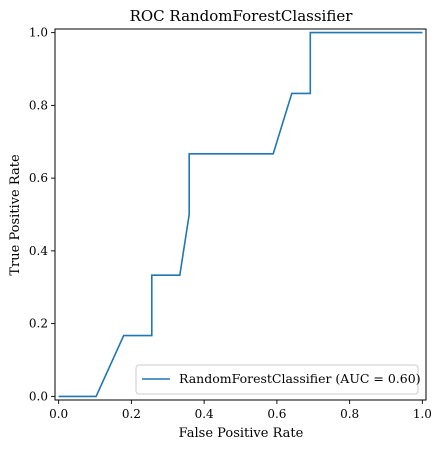 The width and height of the screenshot is (440, 449). Describe the element at coordinates (42, 214) in the screenshot. I see `y-axis-ticks: 0.0 0.2 0.4 0.6 0.8 1.0` at that location.